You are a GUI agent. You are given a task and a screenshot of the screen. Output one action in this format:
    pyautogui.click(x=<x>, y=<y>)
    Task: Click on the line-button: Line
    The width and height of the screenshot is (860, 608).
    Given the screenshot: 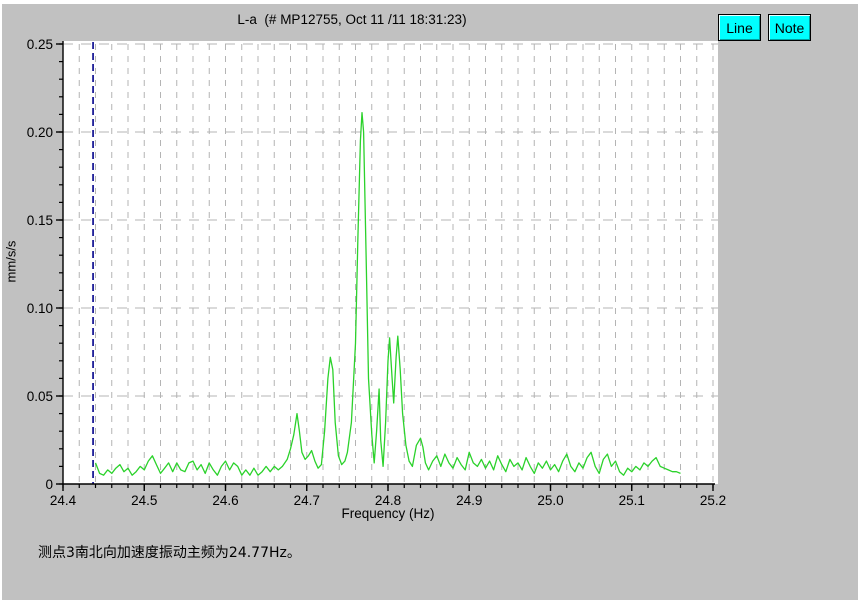 What is the action you would take?
    pyautogui.click(x=739, y=27)
    